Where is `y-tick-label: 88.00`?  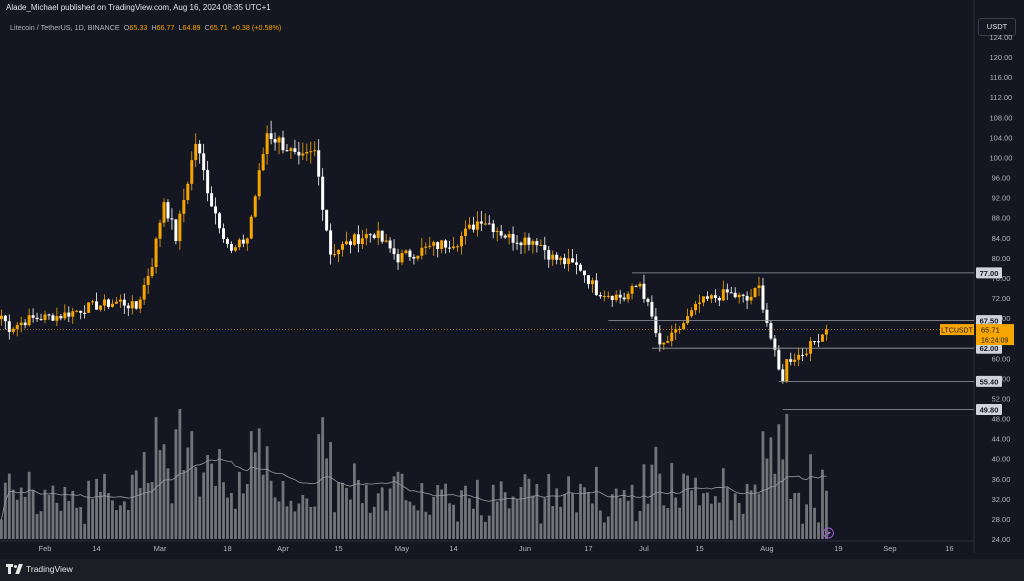
y-tick-label: 88.00 is located at coordinates (1001, 218).